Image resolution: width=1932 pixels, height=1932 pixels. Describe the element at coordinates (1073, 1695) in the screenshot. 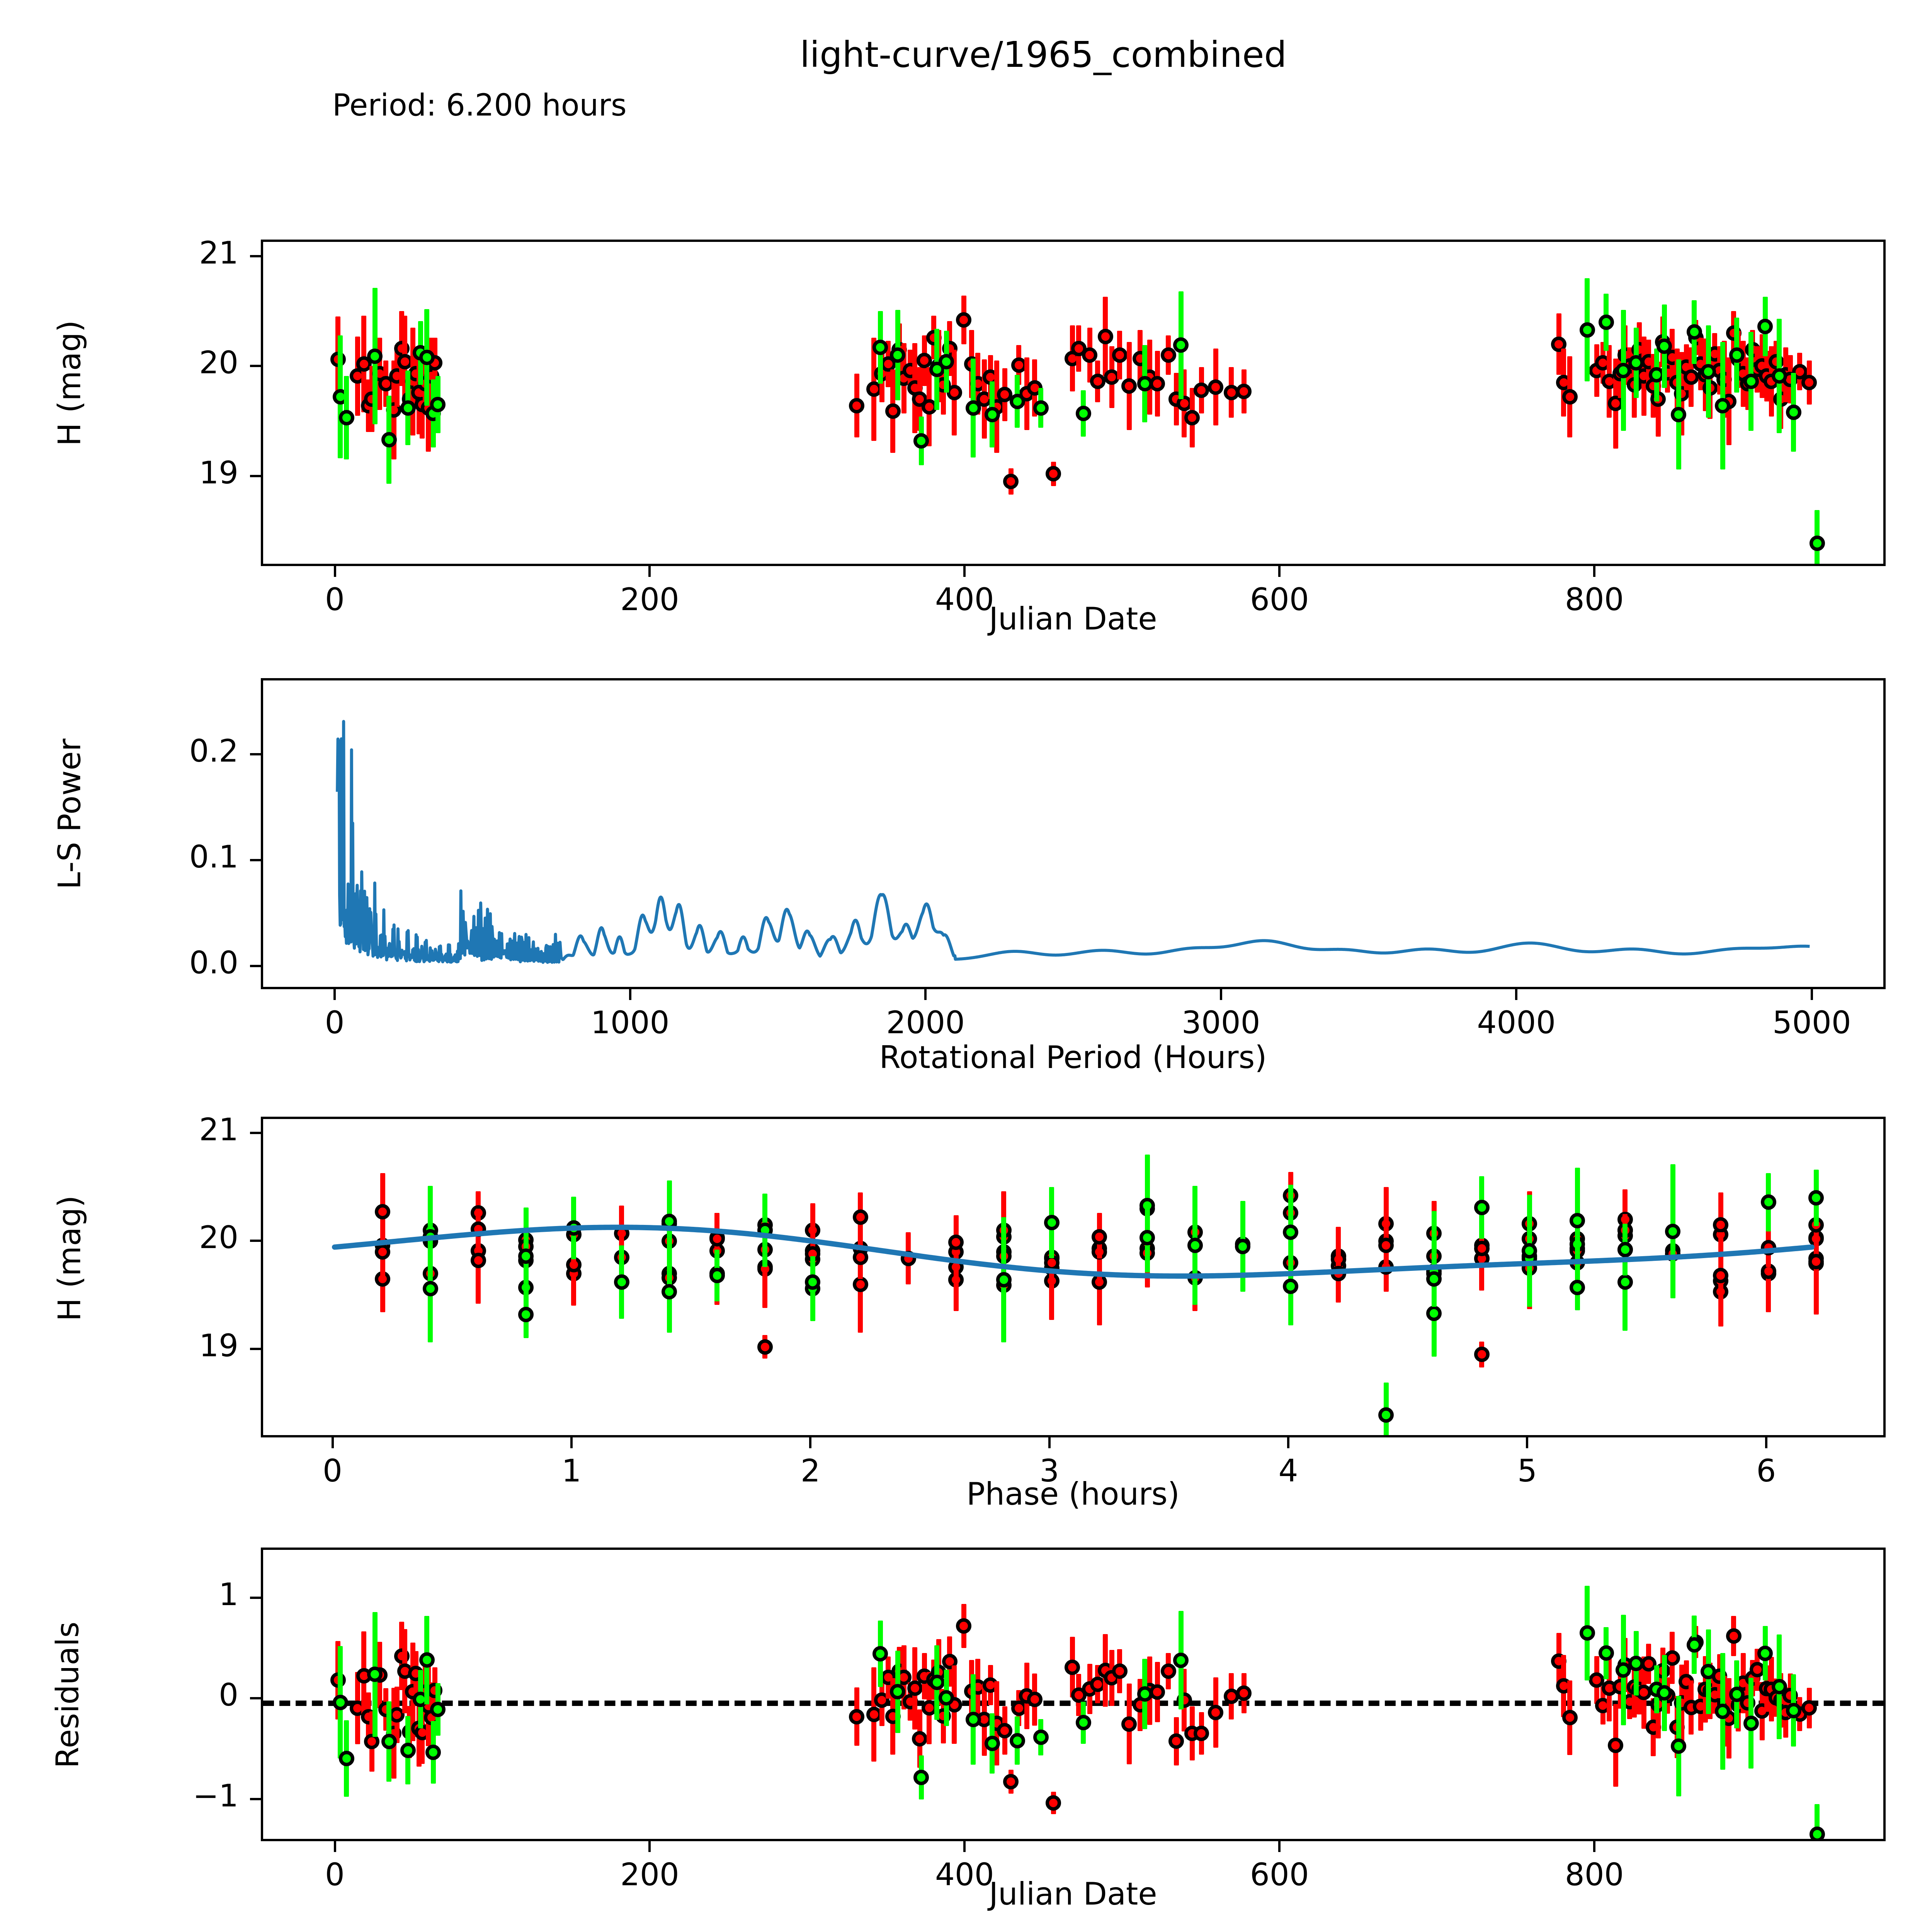

I see `residuals-plot-area` at that location.